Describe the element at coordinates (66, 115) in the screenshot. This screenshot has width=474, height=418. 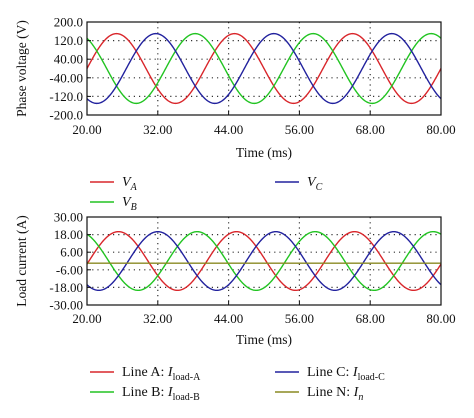
I see `y-tick-label: -200.0` at that location.